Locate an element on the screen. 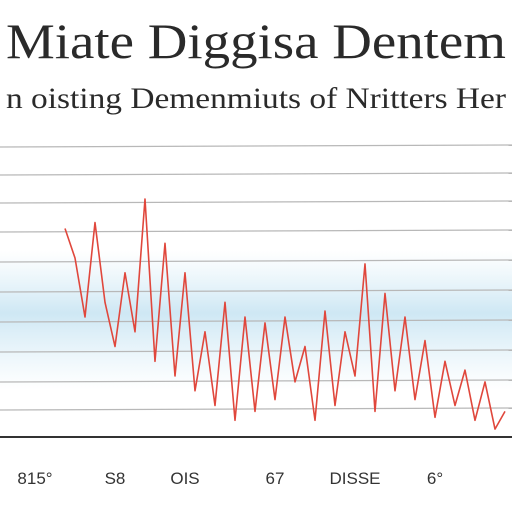 Image resolution: width=512 pixels, height=512 pixels. x-tick-label: S8 is located at coordinates (115, 478).